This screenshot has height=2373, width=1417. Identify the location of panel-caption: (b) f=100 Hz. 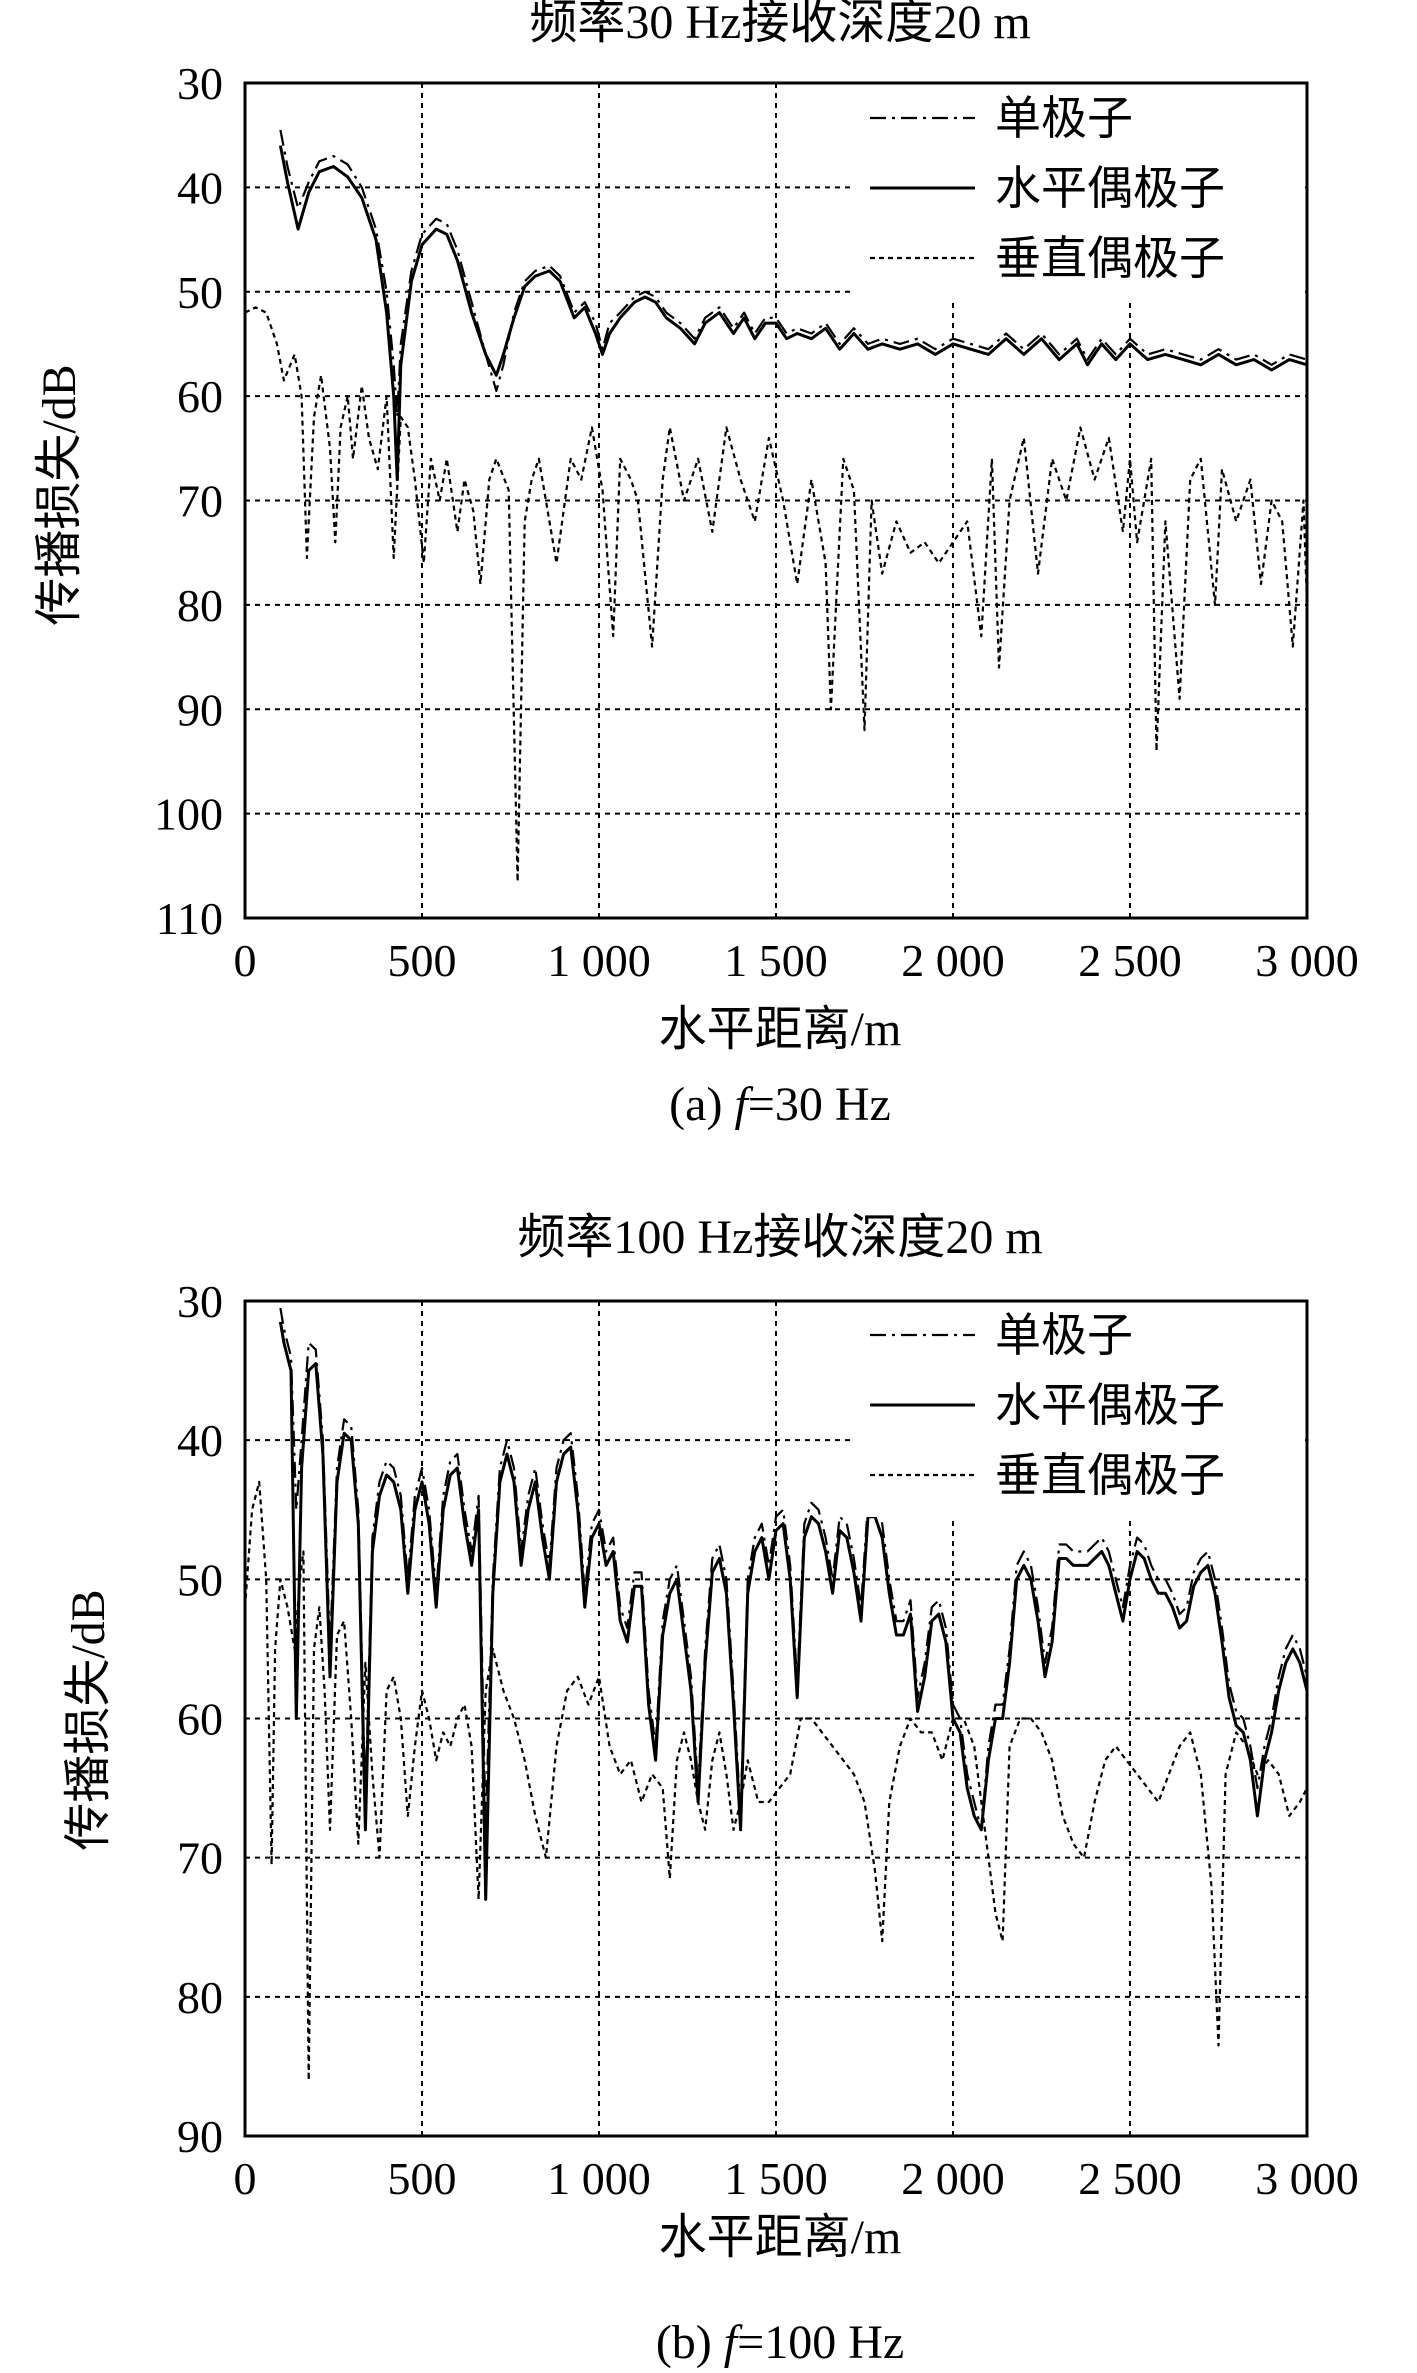
(780, 2342).